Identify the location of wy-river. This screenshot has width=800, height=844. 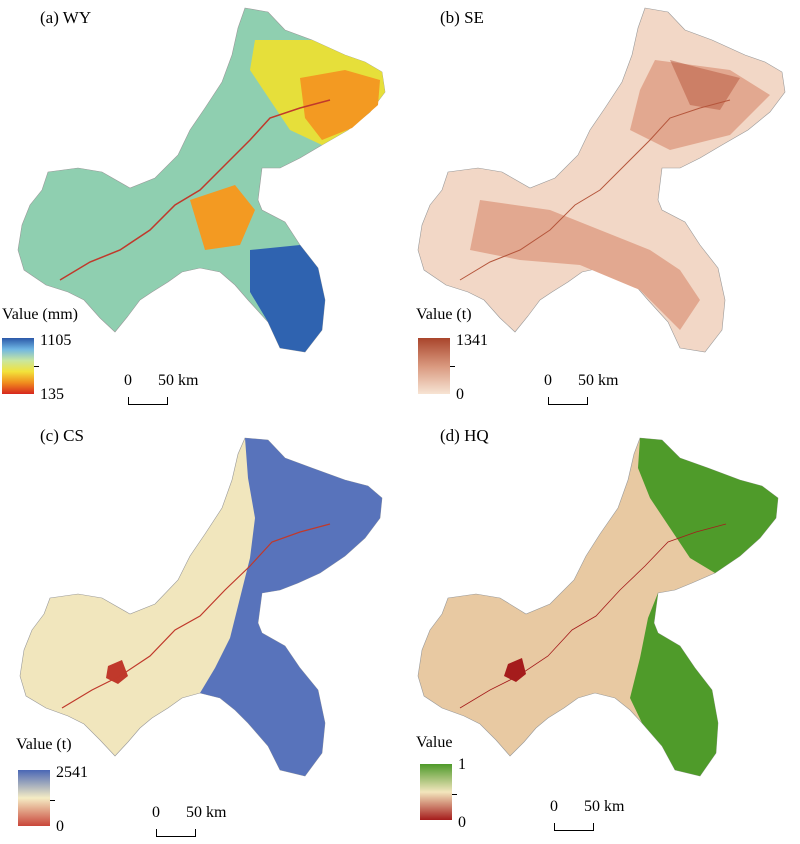
(195, 190).